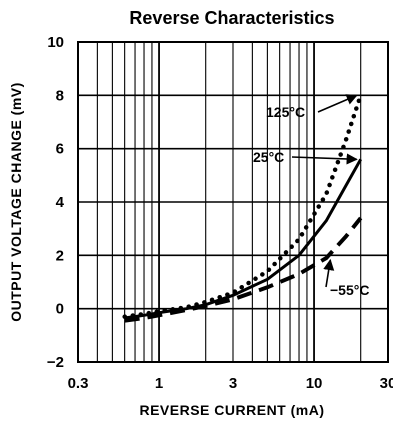 The width and height of the screenshot is (393, 427). What do you see at coordinates (60, 309) in the screenshot?
I see `y-tick-label: 0` at bounding box center [60, 309].